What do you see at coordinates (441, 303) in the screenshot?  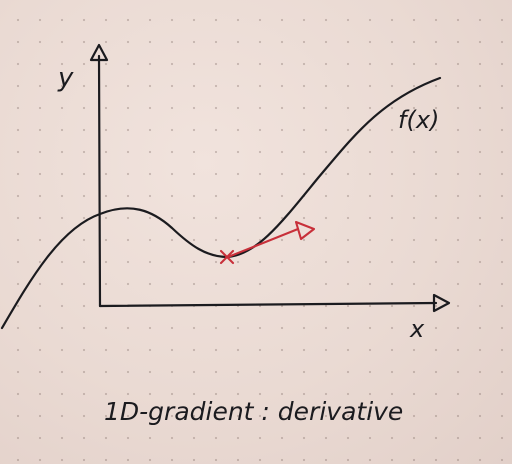 I see `x-axis-arrowhead` at bounding box center [441, 303].